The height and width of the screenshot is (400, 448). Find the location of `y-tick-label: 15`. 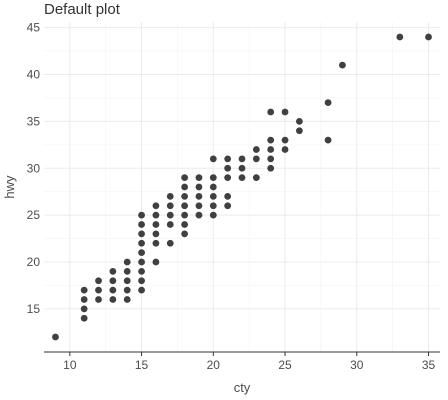

y-tick-label: 15 is located at coordinates (34, 309).